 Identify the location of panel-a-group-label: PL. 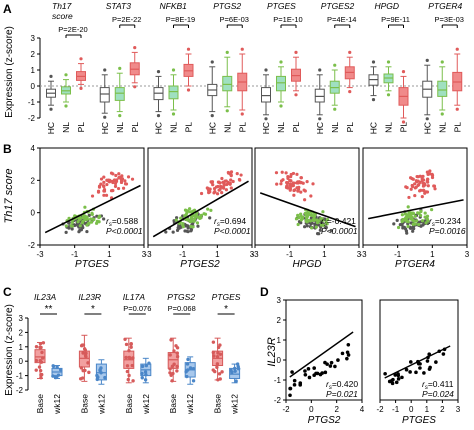
(135, 127).